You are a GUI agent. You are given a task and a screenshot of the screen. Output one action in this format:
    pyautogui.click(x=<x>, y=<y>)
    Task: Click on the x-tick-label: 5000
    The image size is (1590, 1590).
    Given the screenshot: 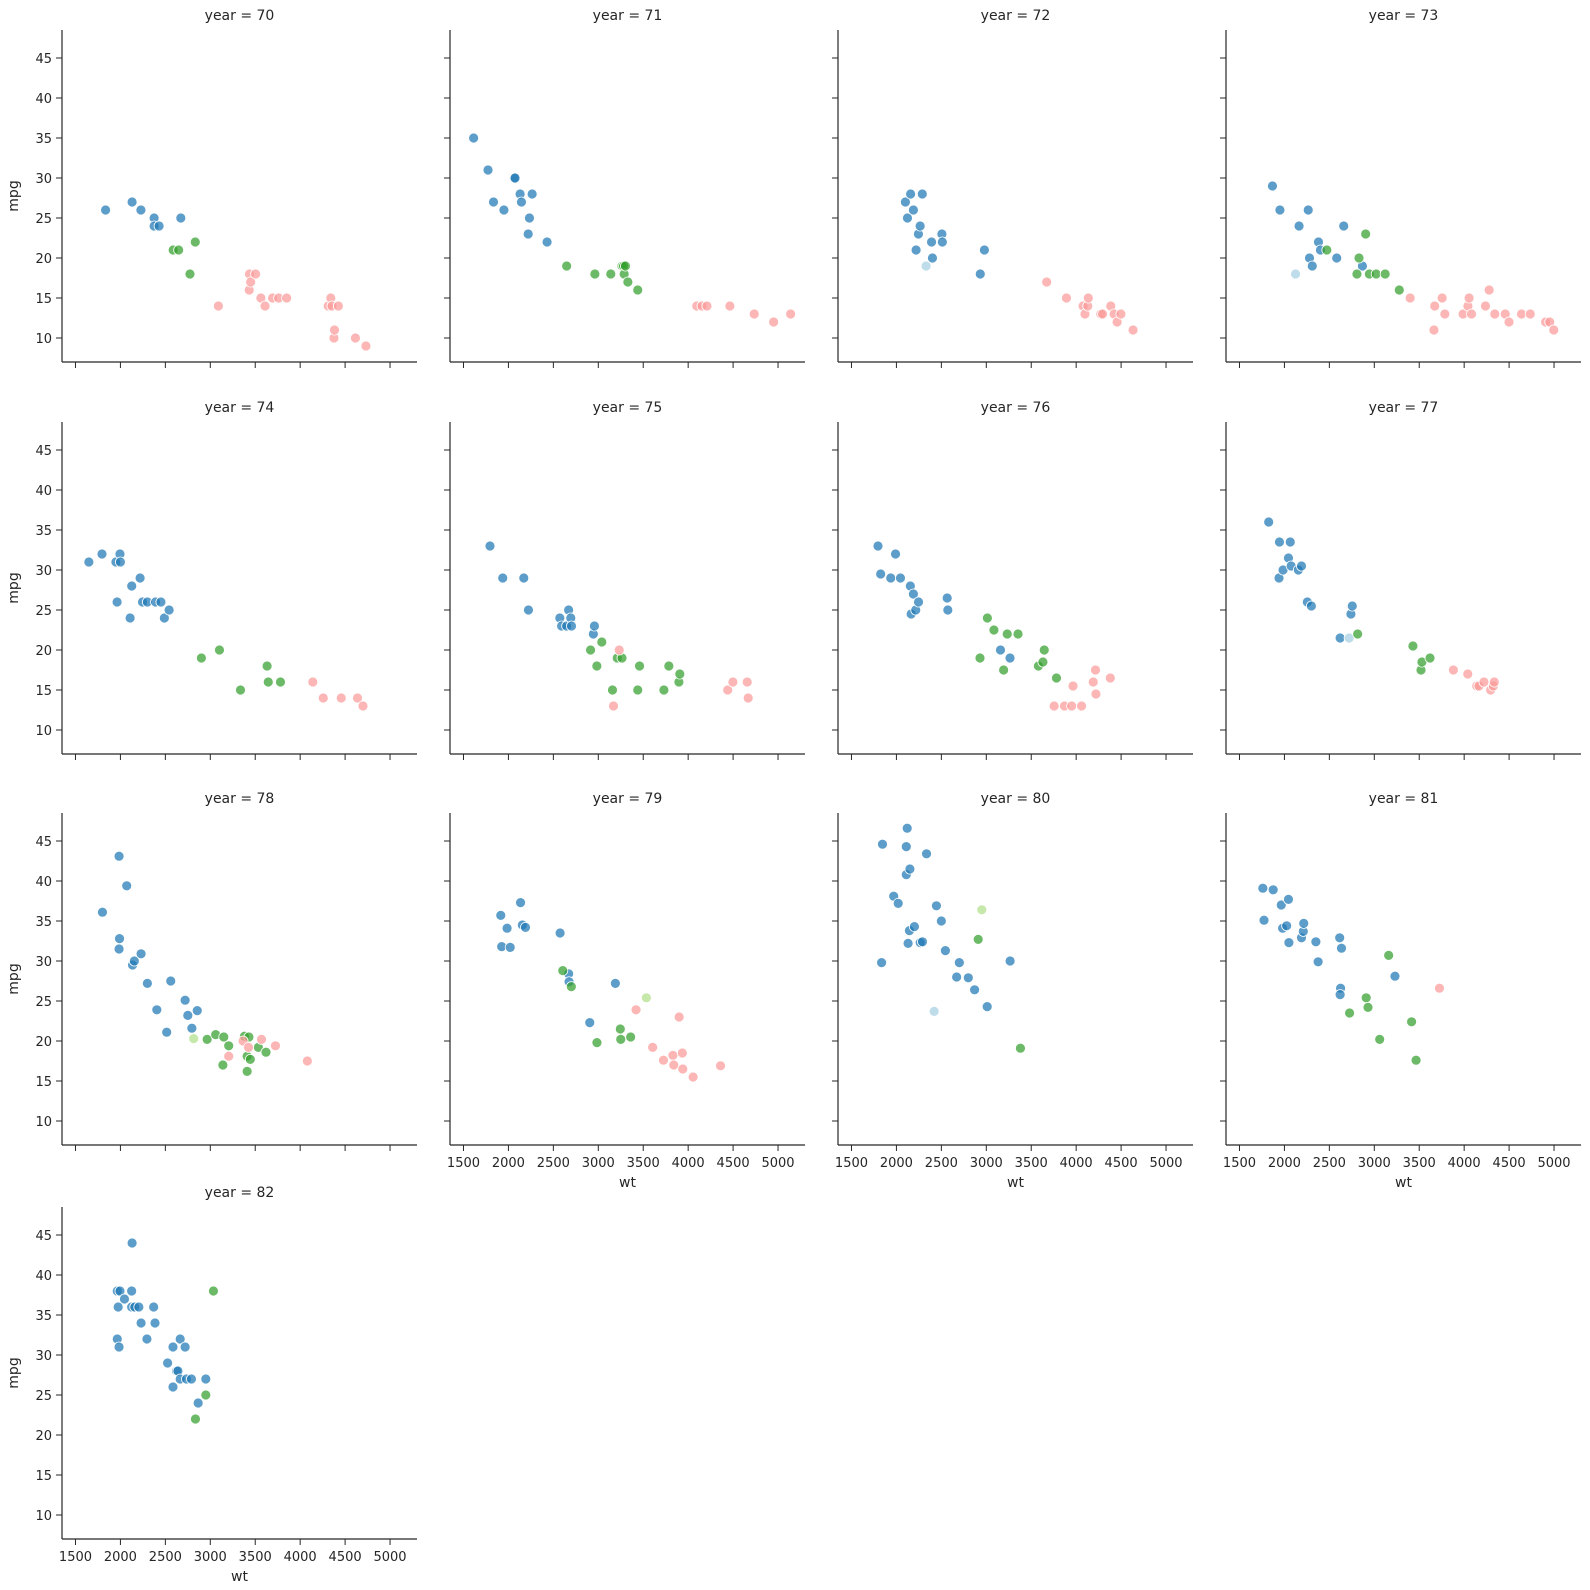 What is the action you would take?
    pyautogui.click(x=1165, y=1163)
    